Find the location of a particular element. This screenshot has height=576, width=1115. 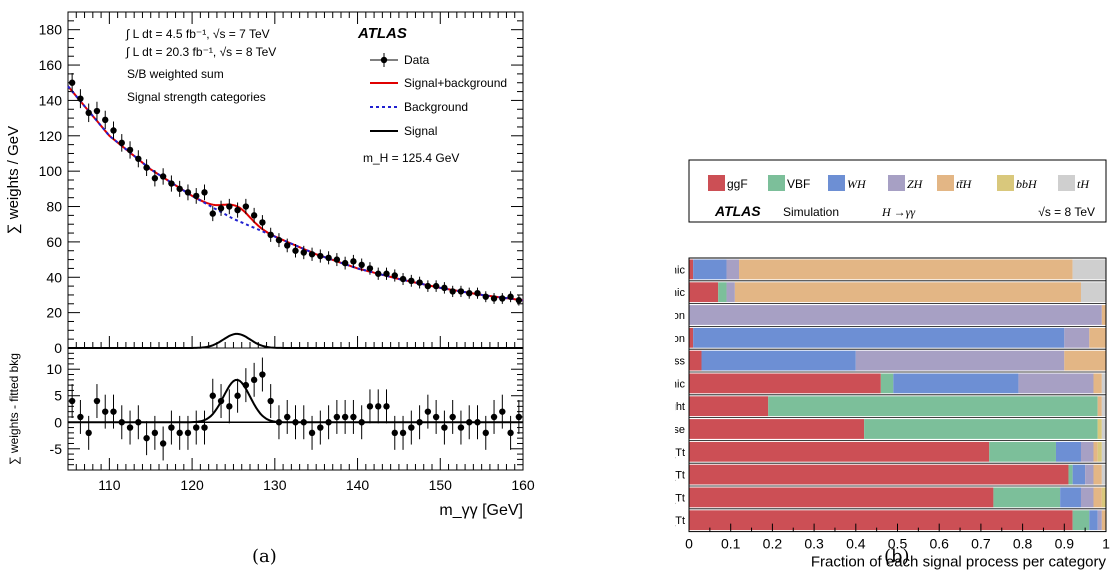

x-tick-label-b: 0.1 is located at coordinates (731, 544).